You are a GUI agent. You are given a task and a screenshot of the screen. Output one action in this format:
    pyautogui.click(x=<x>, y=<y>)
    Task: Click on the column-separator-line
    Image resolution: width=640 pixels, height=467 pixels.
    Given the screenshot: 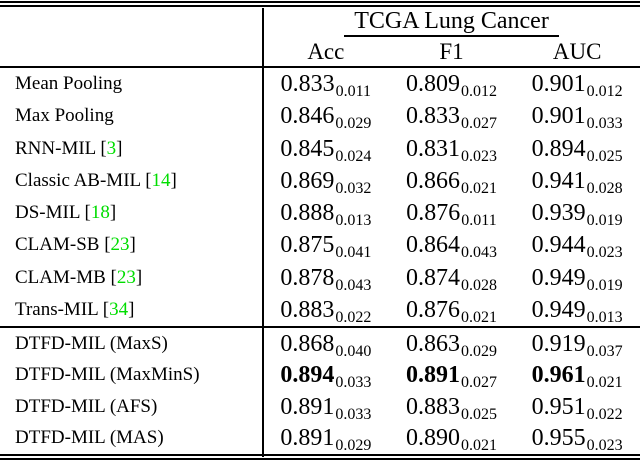 What is the action you would take?
    pyautogui.click(x=263, y=232)
    